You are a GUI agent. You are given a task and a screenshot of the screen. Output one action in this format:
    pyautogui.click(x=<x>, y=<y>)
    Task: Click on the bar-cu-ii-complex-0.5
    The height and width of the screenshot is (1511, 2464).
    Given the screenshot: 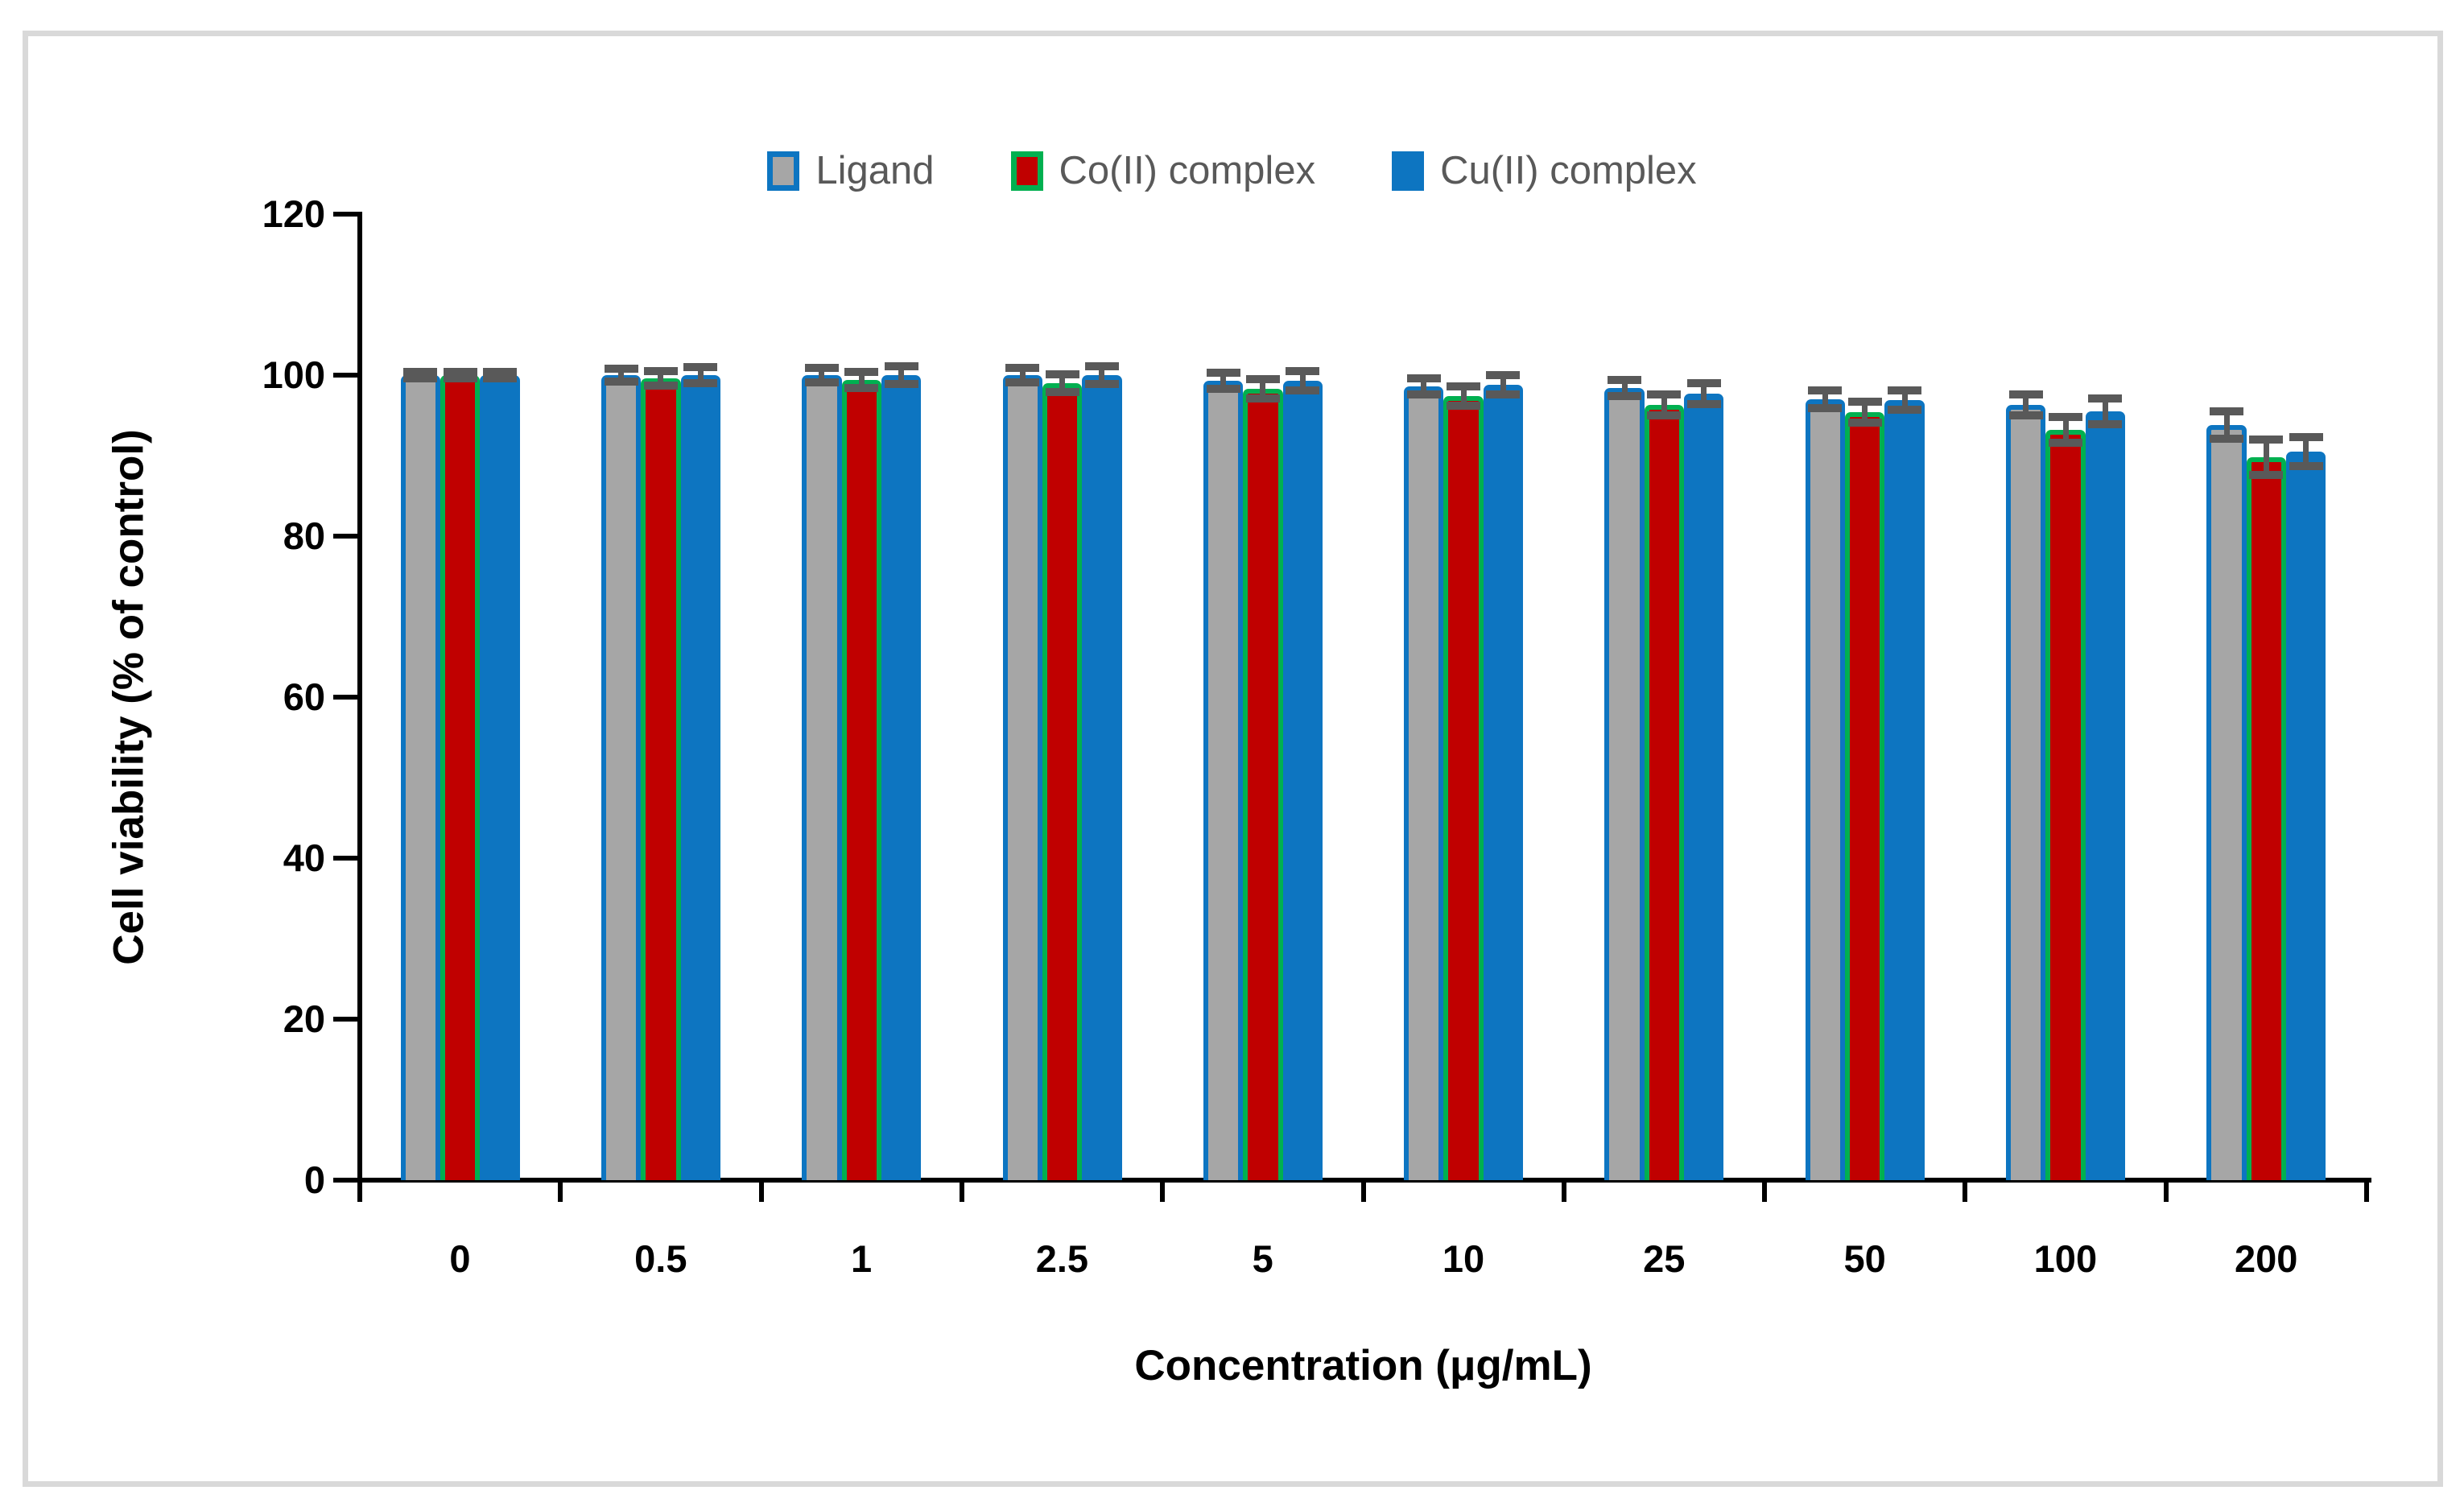 What is the action you would take?
    pyautogui.click(x=700, y=777)
    